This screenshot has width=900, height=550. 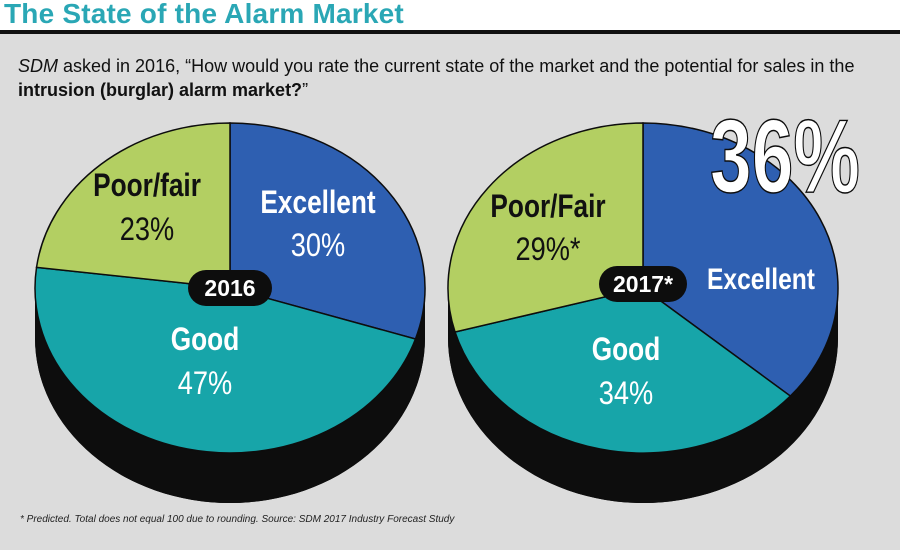 I want to click on slice-label-good-2017: Good, so click(x=626, y=350).